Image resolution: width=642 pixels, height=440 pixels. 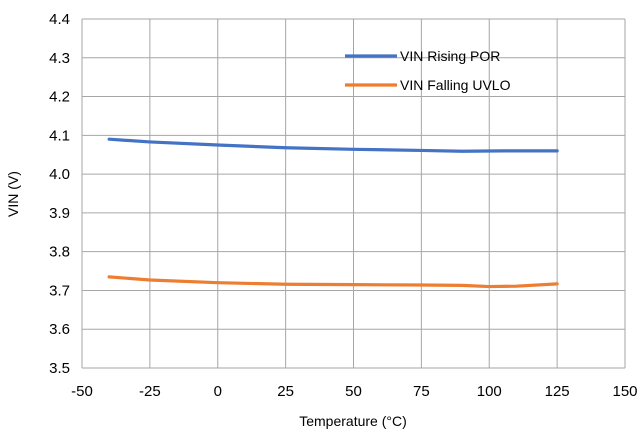 I want to click on y-tick-label: 3.5, so click(x=59, y=368).